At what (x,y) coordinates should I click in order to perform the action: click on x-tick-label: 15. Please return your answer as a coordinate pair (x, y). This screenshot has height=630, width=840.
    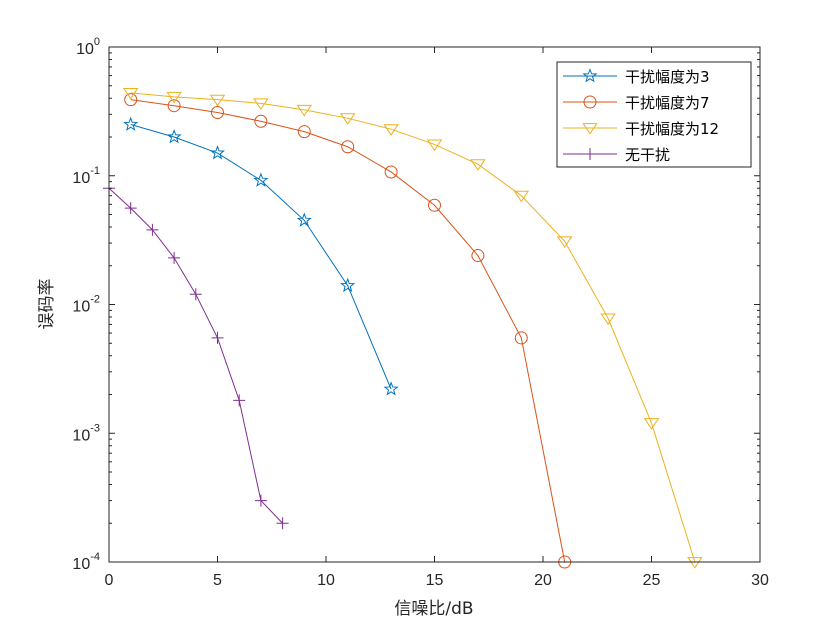
    Looking at the image, I should click on (435, 580).